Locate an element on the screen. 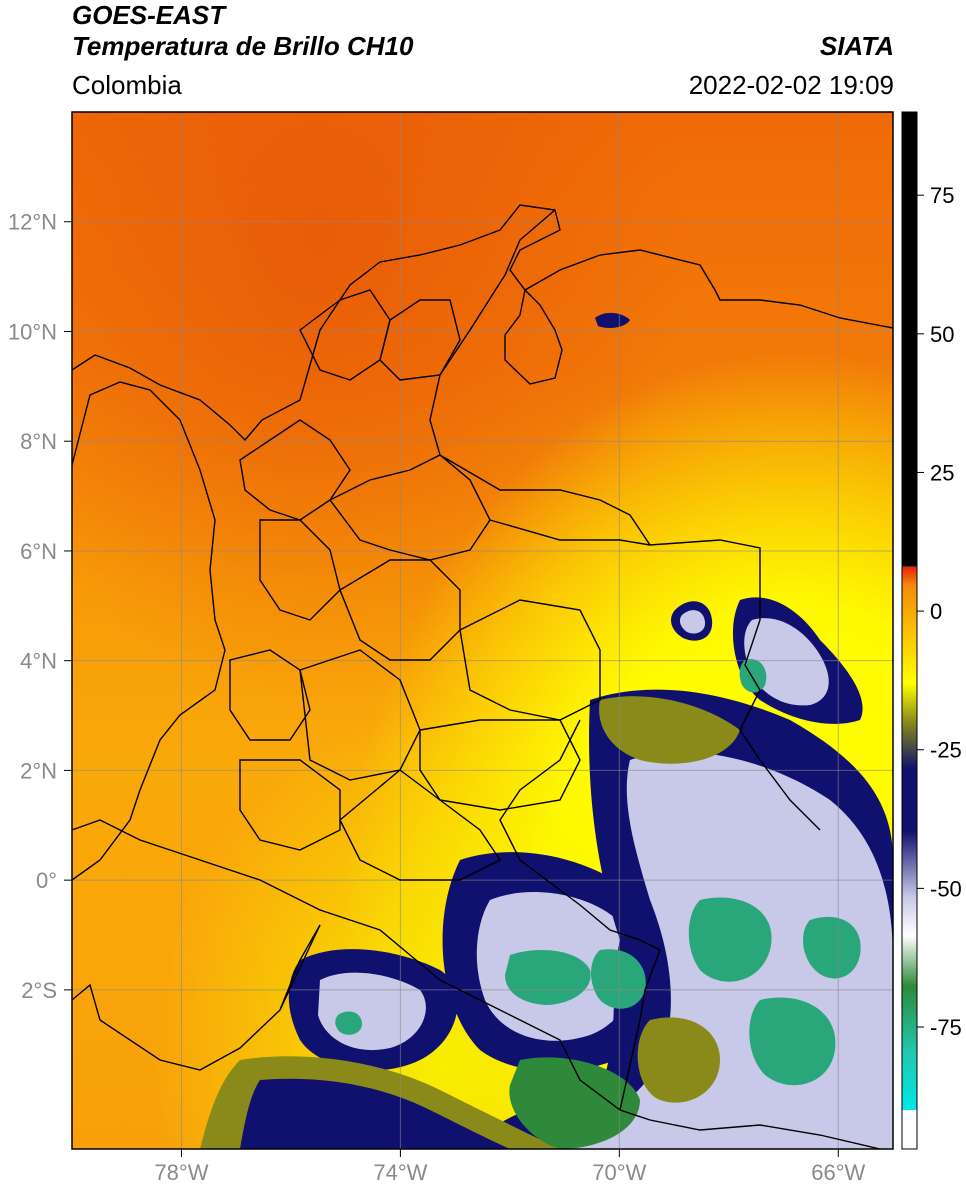 The width and height of the screenshot is (966, 1190). colorbar-segment-coldest is located at coordinates (909, 1129).